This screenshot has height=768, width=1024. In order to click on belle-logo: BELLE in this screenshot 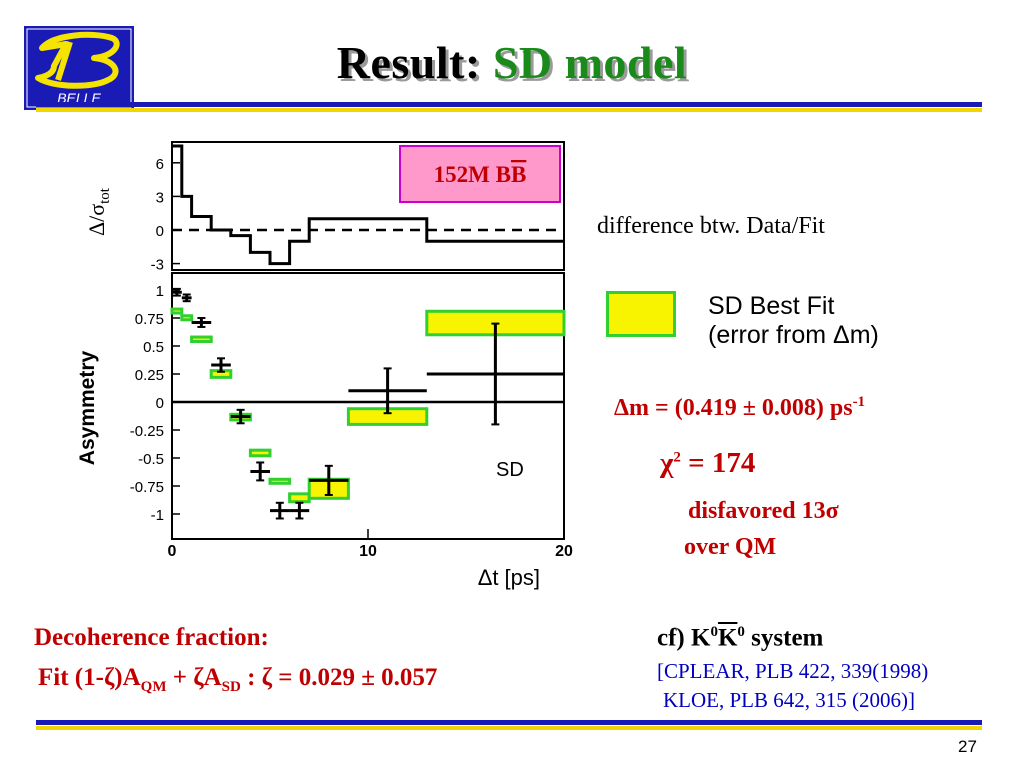, I will do `click(79, 68)`.